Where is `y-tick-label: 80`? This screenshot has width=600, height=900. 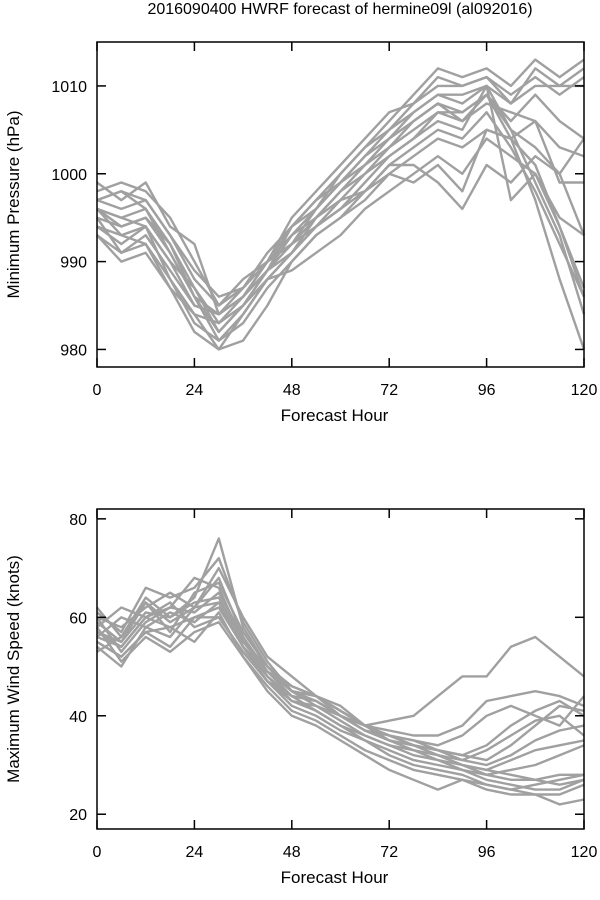
y-tick-label: 80 is located at coordinates (78, 520).